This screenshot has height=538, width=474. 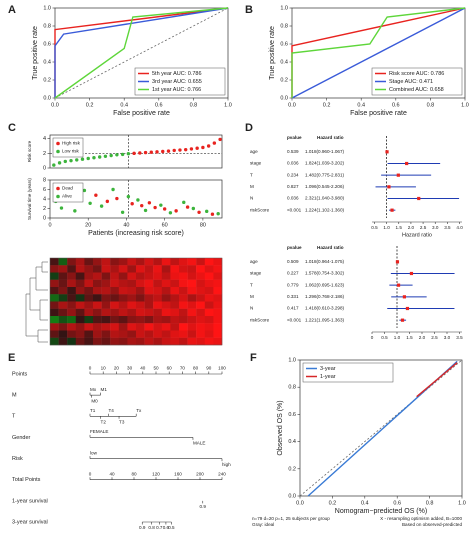 What do you see at coordinates (12, 128) in the screenshot?
I see `panel-letter: C` at bounding box center [12, 128].